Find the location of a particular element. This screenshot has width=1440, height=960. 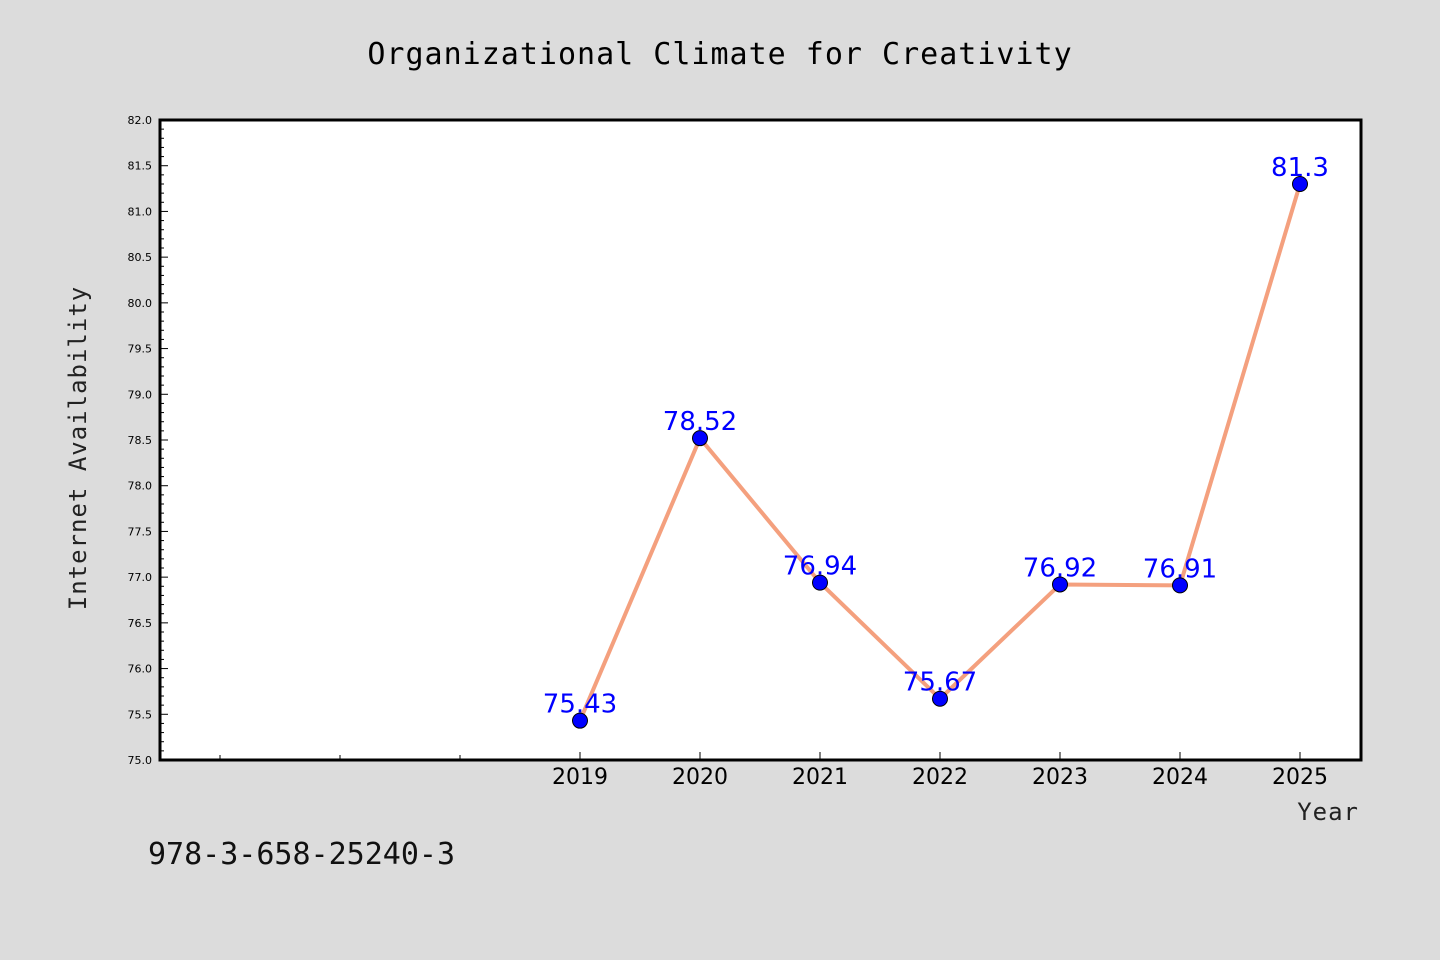

y-tick-label: 77.5 is located at coordinates (140, 531).